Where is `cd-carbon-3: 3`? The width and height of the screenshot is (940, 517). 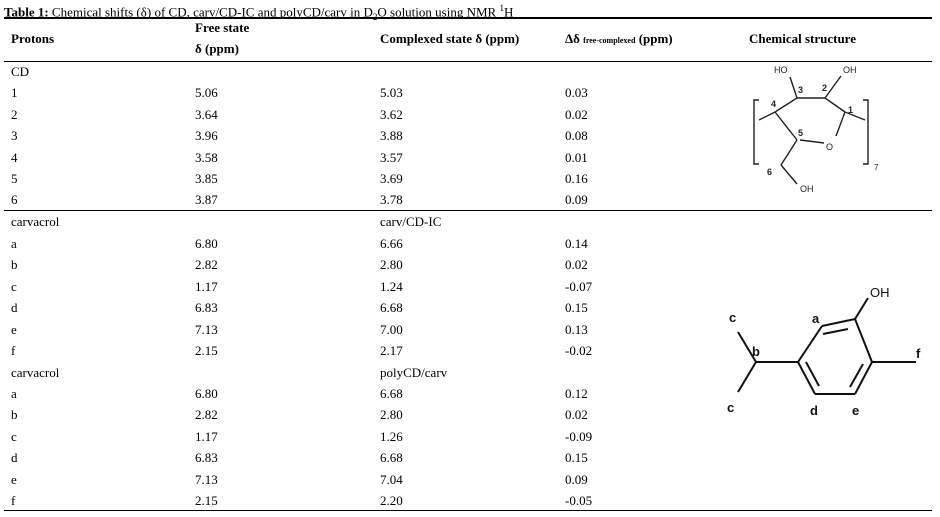
cd-carbon-3: 3 is located at coordinates (800, 90).